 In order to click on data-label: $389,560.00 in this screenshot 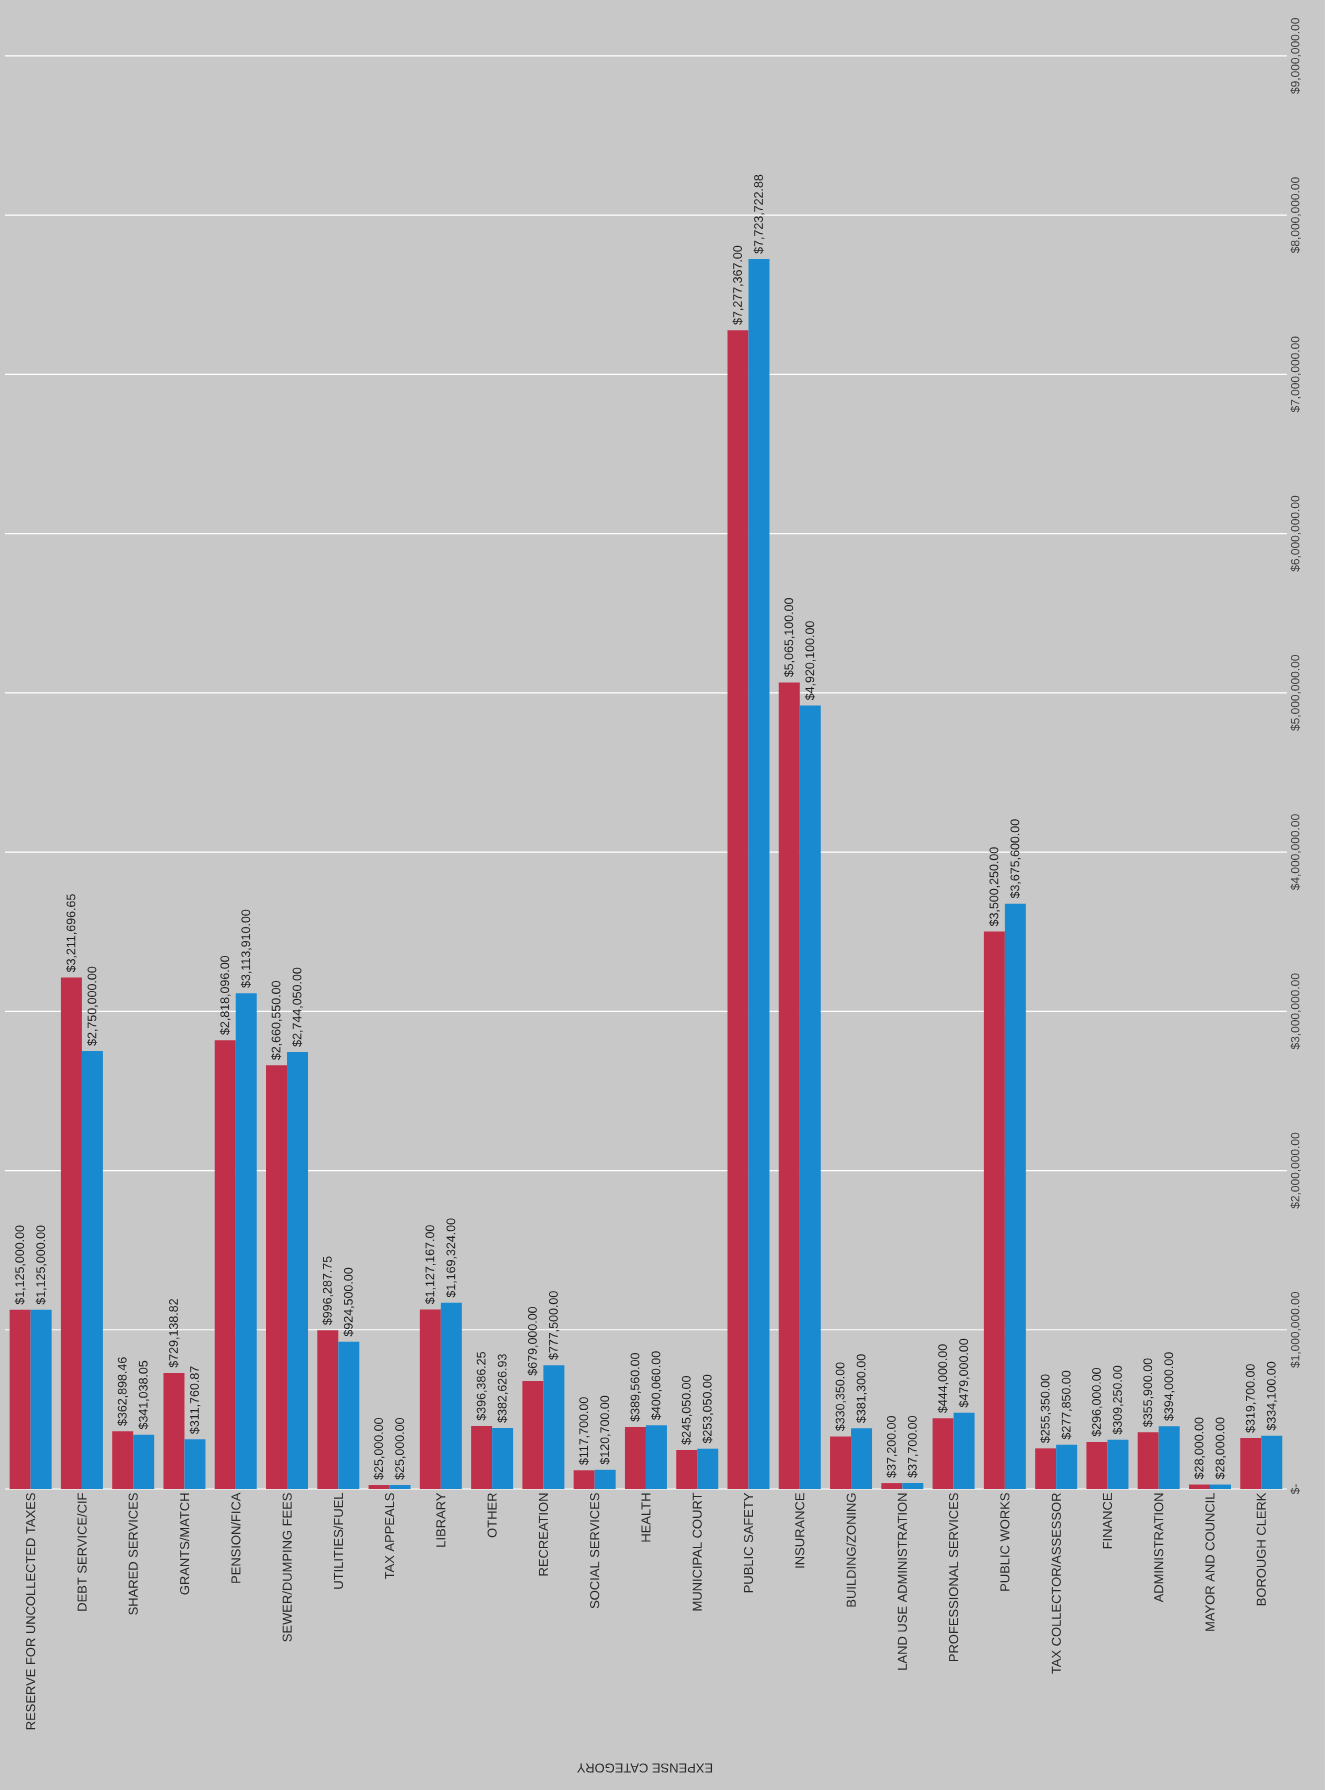, I will do `click(635, 1387)`.